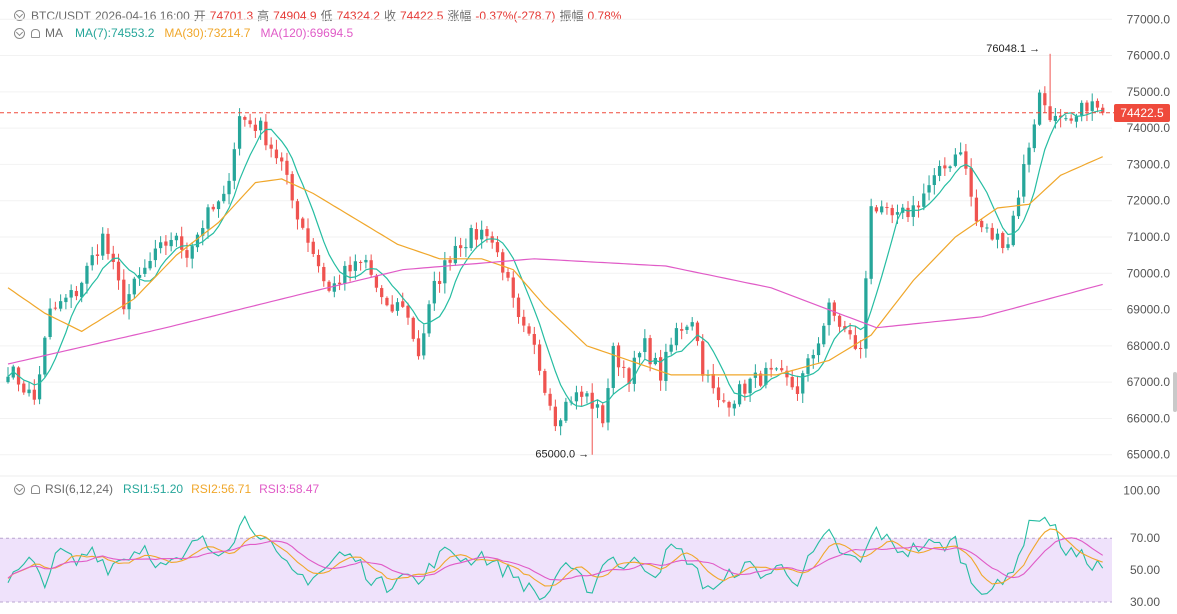 The image size is (1177, 614). What do you see at coordinates (289, 489) in the screenshot?
I see `rsi3-label: RSI3:58.47` at bounding box center [289, 489].